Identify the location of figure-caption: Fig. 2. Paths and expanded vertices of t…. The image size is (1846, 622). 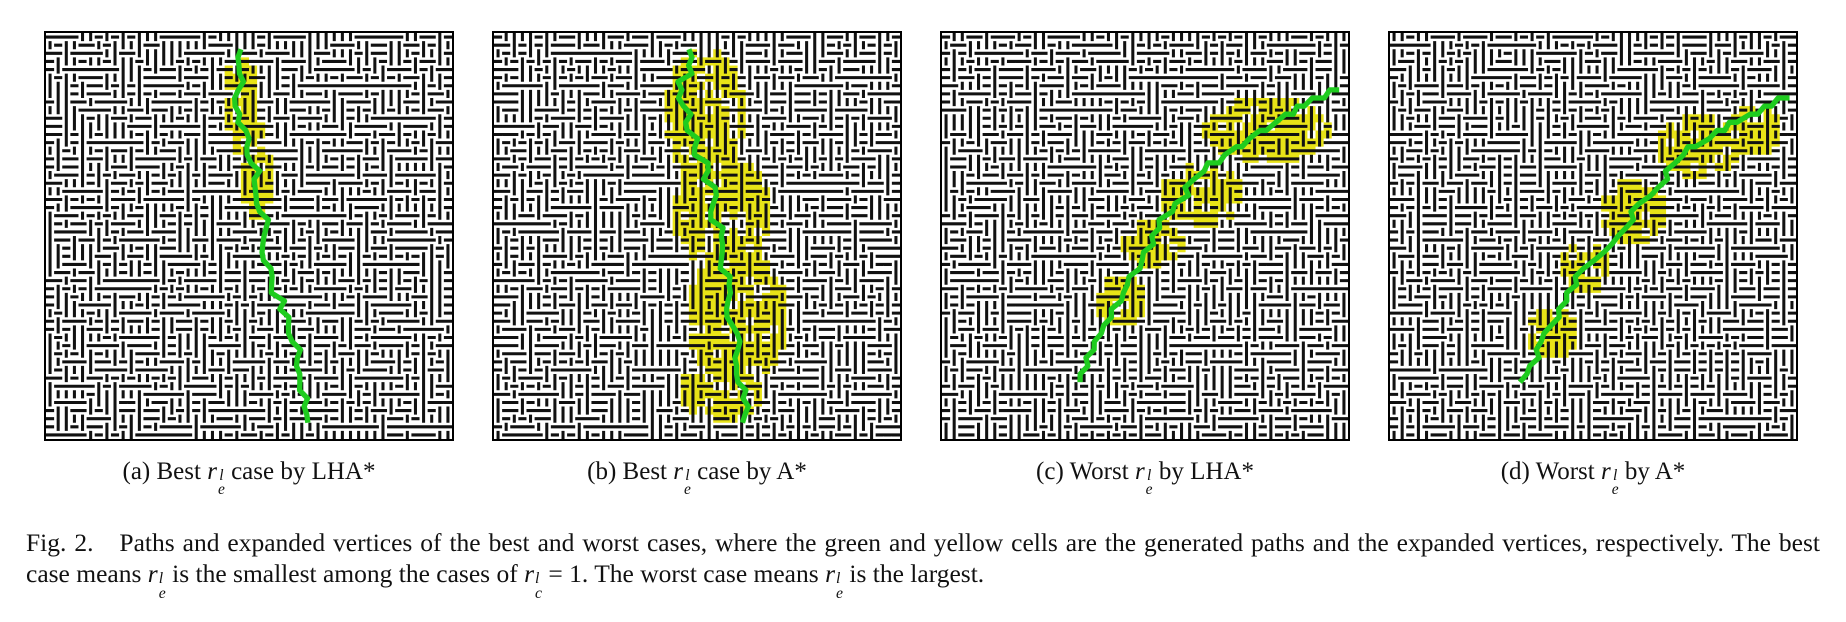
(923, 564).